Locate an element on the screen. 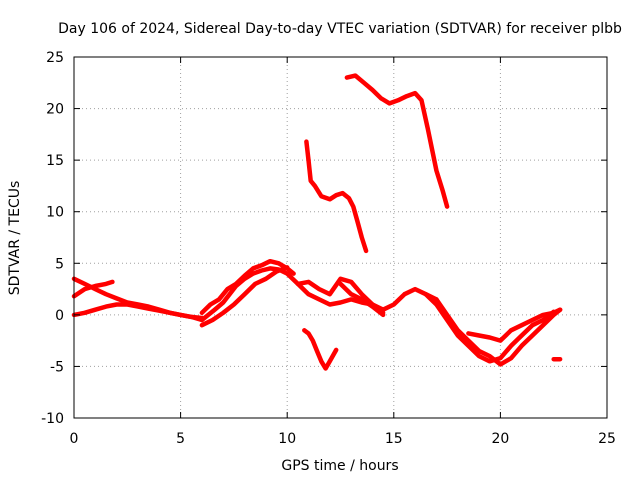 Image resolution: width=640 pixels, height=480 pixels. x-tick-label: 20 is located at coordinates (500, 439).